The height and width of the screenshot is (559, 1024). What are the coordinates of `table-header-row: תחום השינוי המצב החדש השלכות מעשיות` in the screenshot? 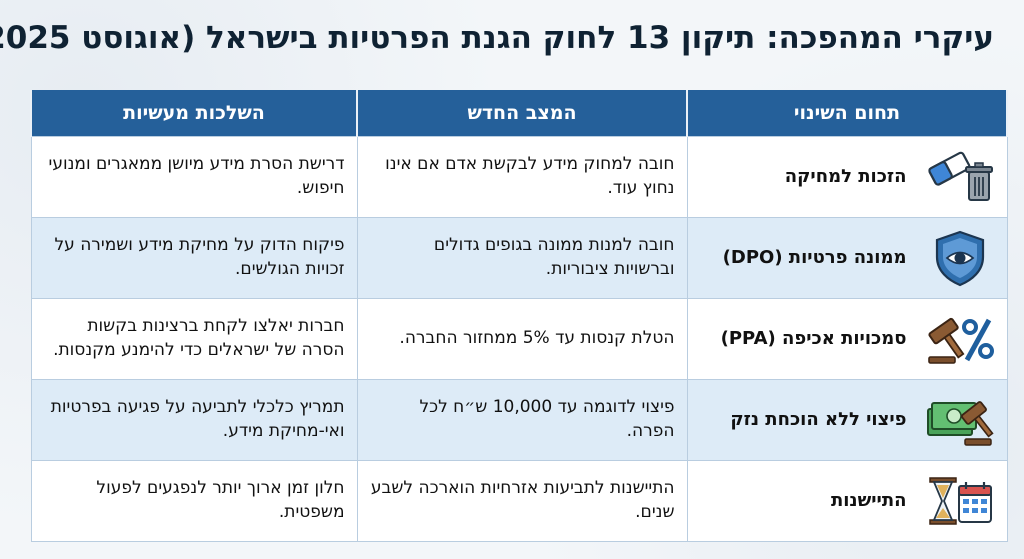 It's located at (519, 113).